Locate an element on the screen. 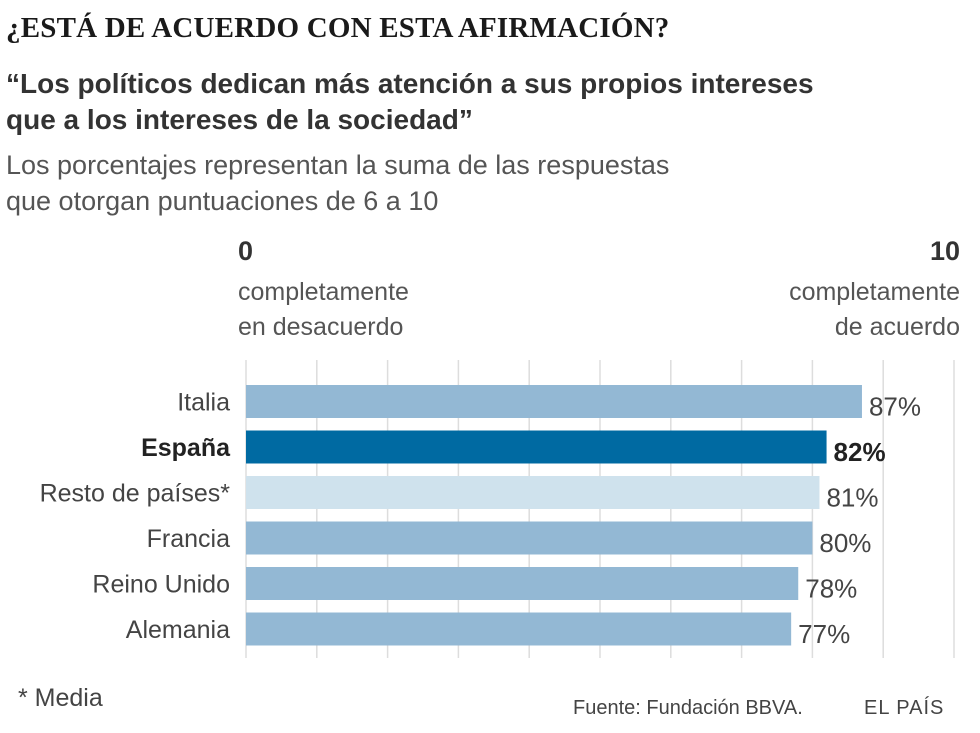  scale-max-value: 10 is located at coordinates (944, 251).